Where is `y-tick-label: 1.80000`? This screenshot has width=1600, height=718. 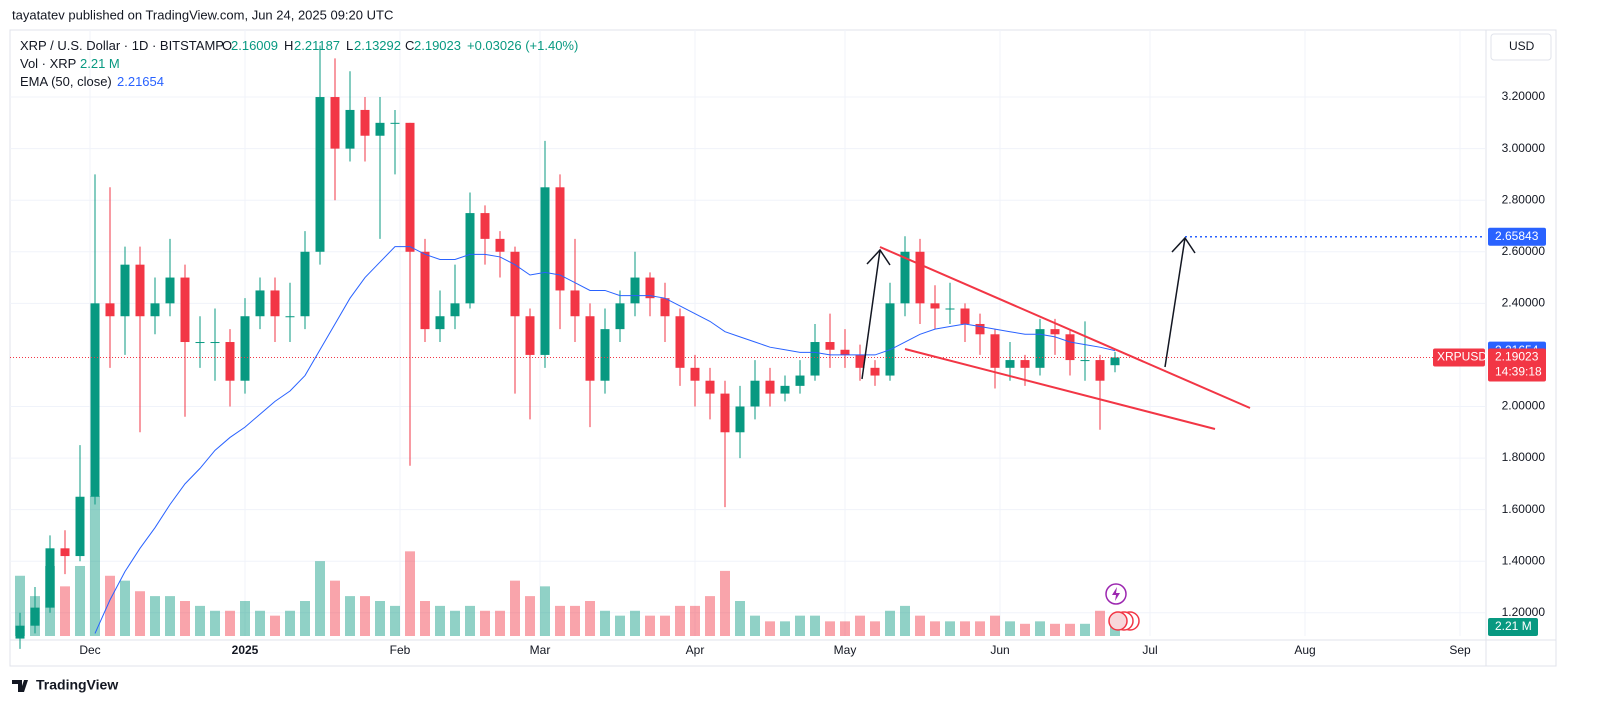
y-tick-label: 1.80000 is located at coordinates (1524, 457).